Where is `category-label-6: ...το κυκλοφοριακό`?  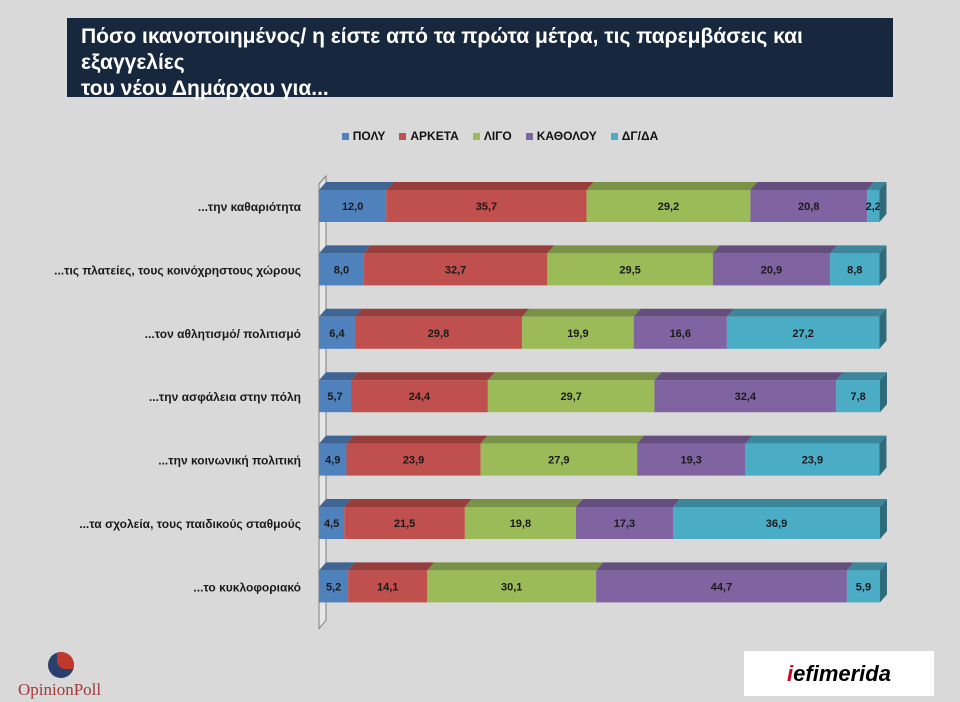 category-label-6: ...το κυκλοφοριακό is located at coordinates (247, 587).